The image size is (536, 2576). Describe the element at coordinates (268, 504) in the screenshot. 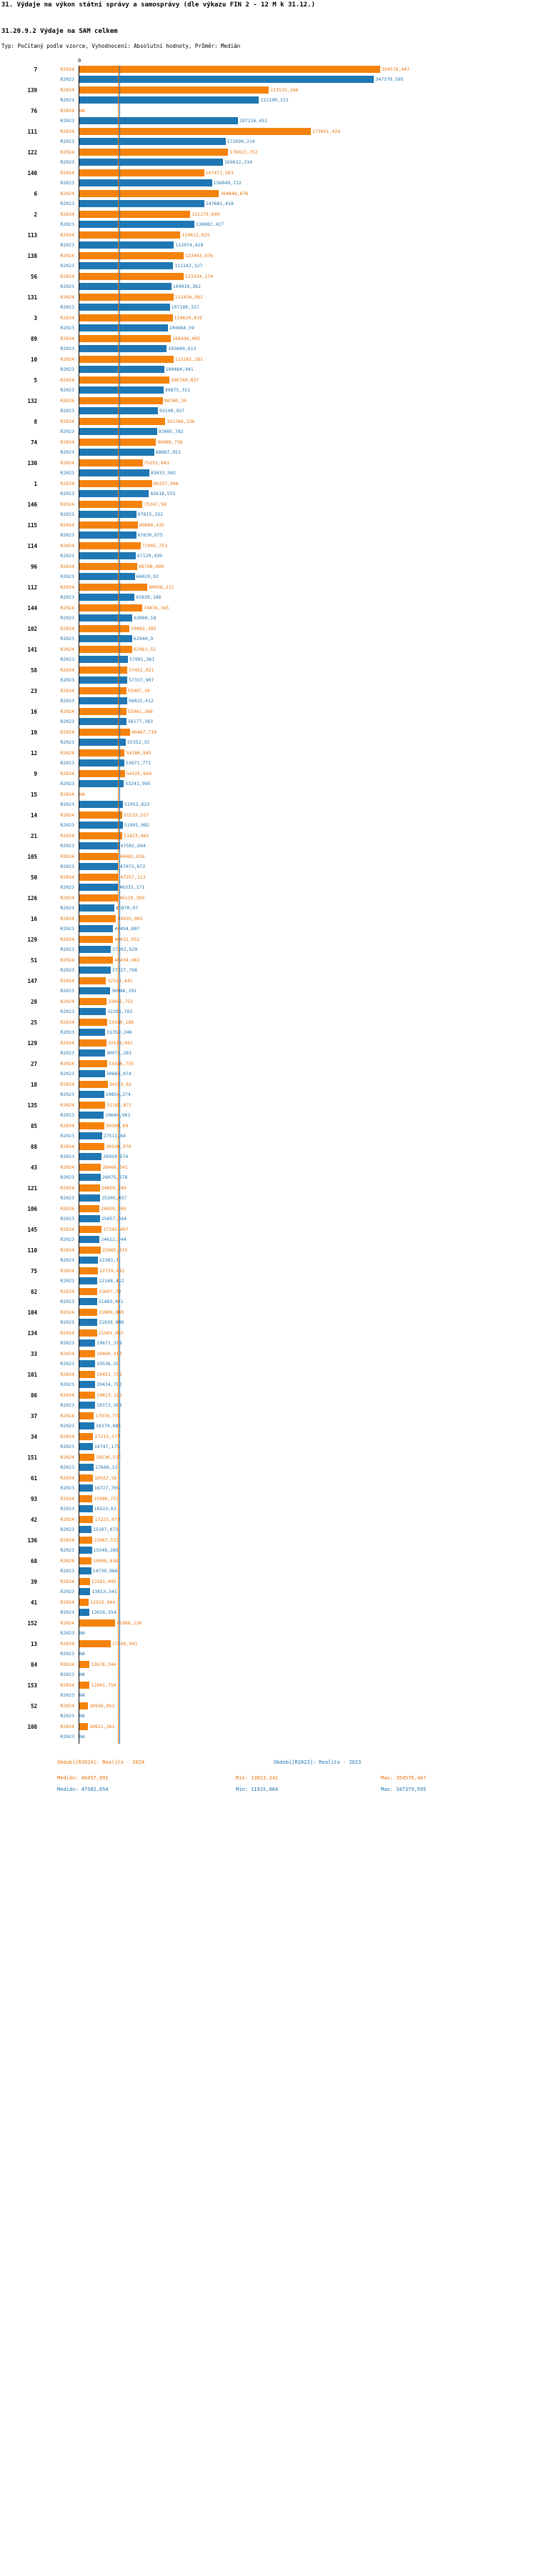

I see `bar-row-r2024: 146 R2024 75167,58` at that location.